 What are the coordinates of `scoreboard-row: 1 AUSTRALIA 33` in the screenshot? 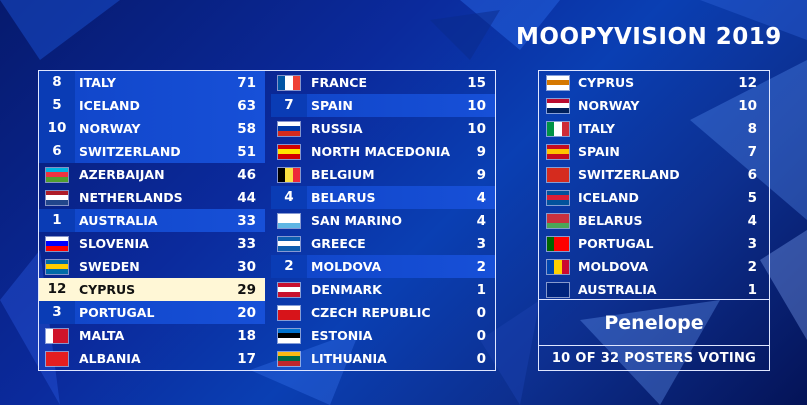 It's located at (152, 220).